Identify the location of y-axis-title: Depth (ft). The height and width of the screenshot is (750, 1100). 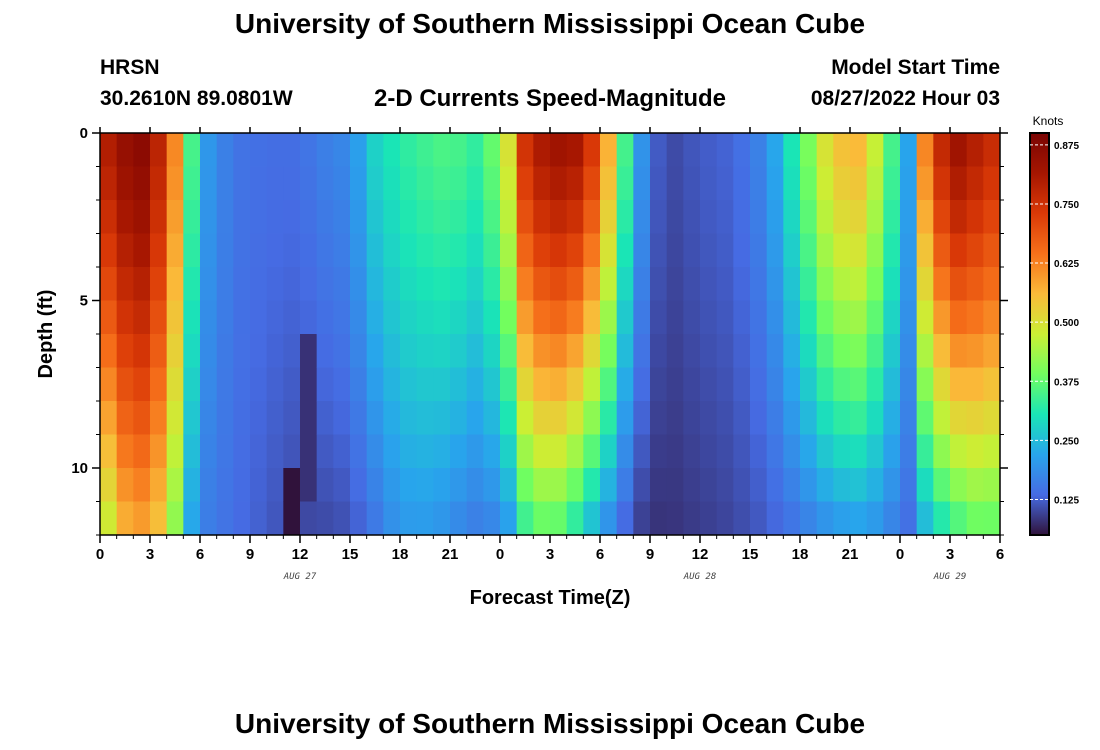
(46, 334).